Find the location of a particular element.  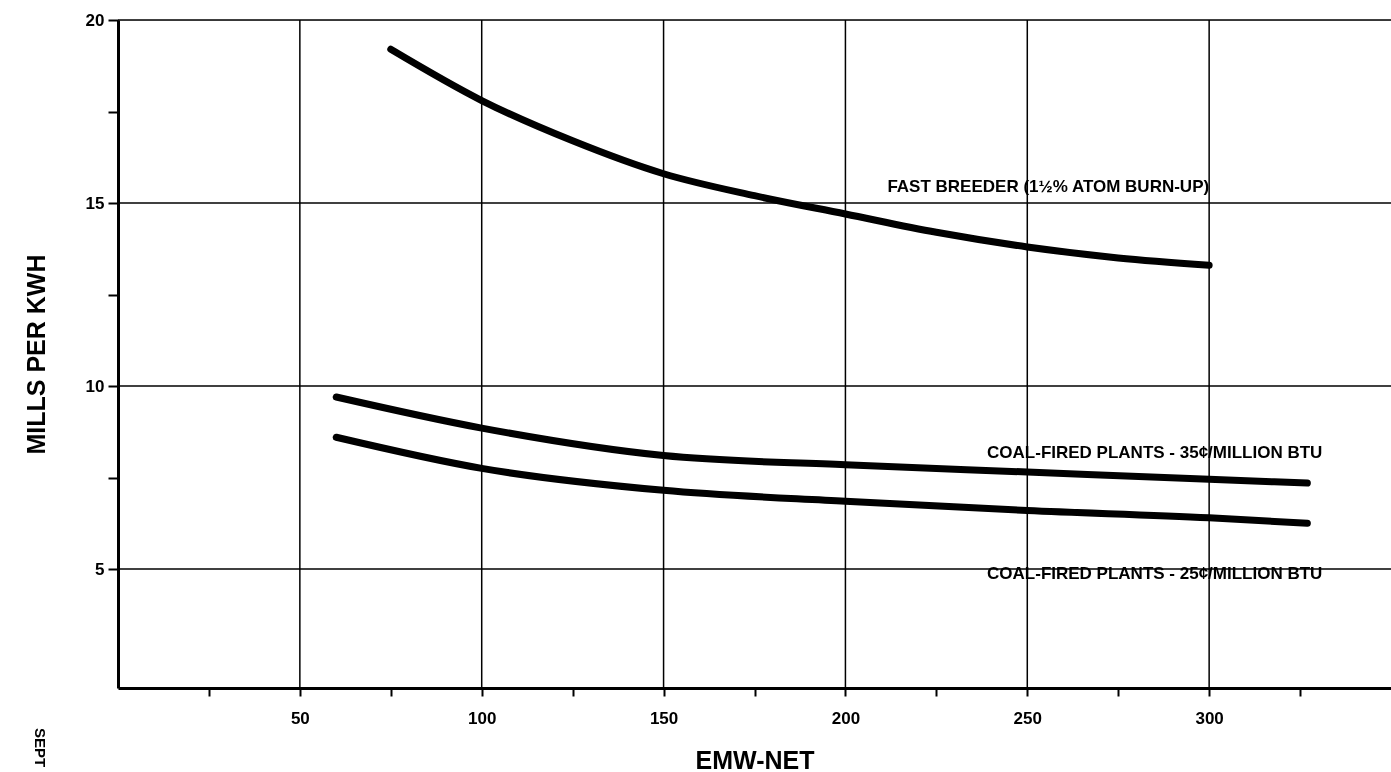

x-tick-label: 100 is located at coordinates (482, 718).